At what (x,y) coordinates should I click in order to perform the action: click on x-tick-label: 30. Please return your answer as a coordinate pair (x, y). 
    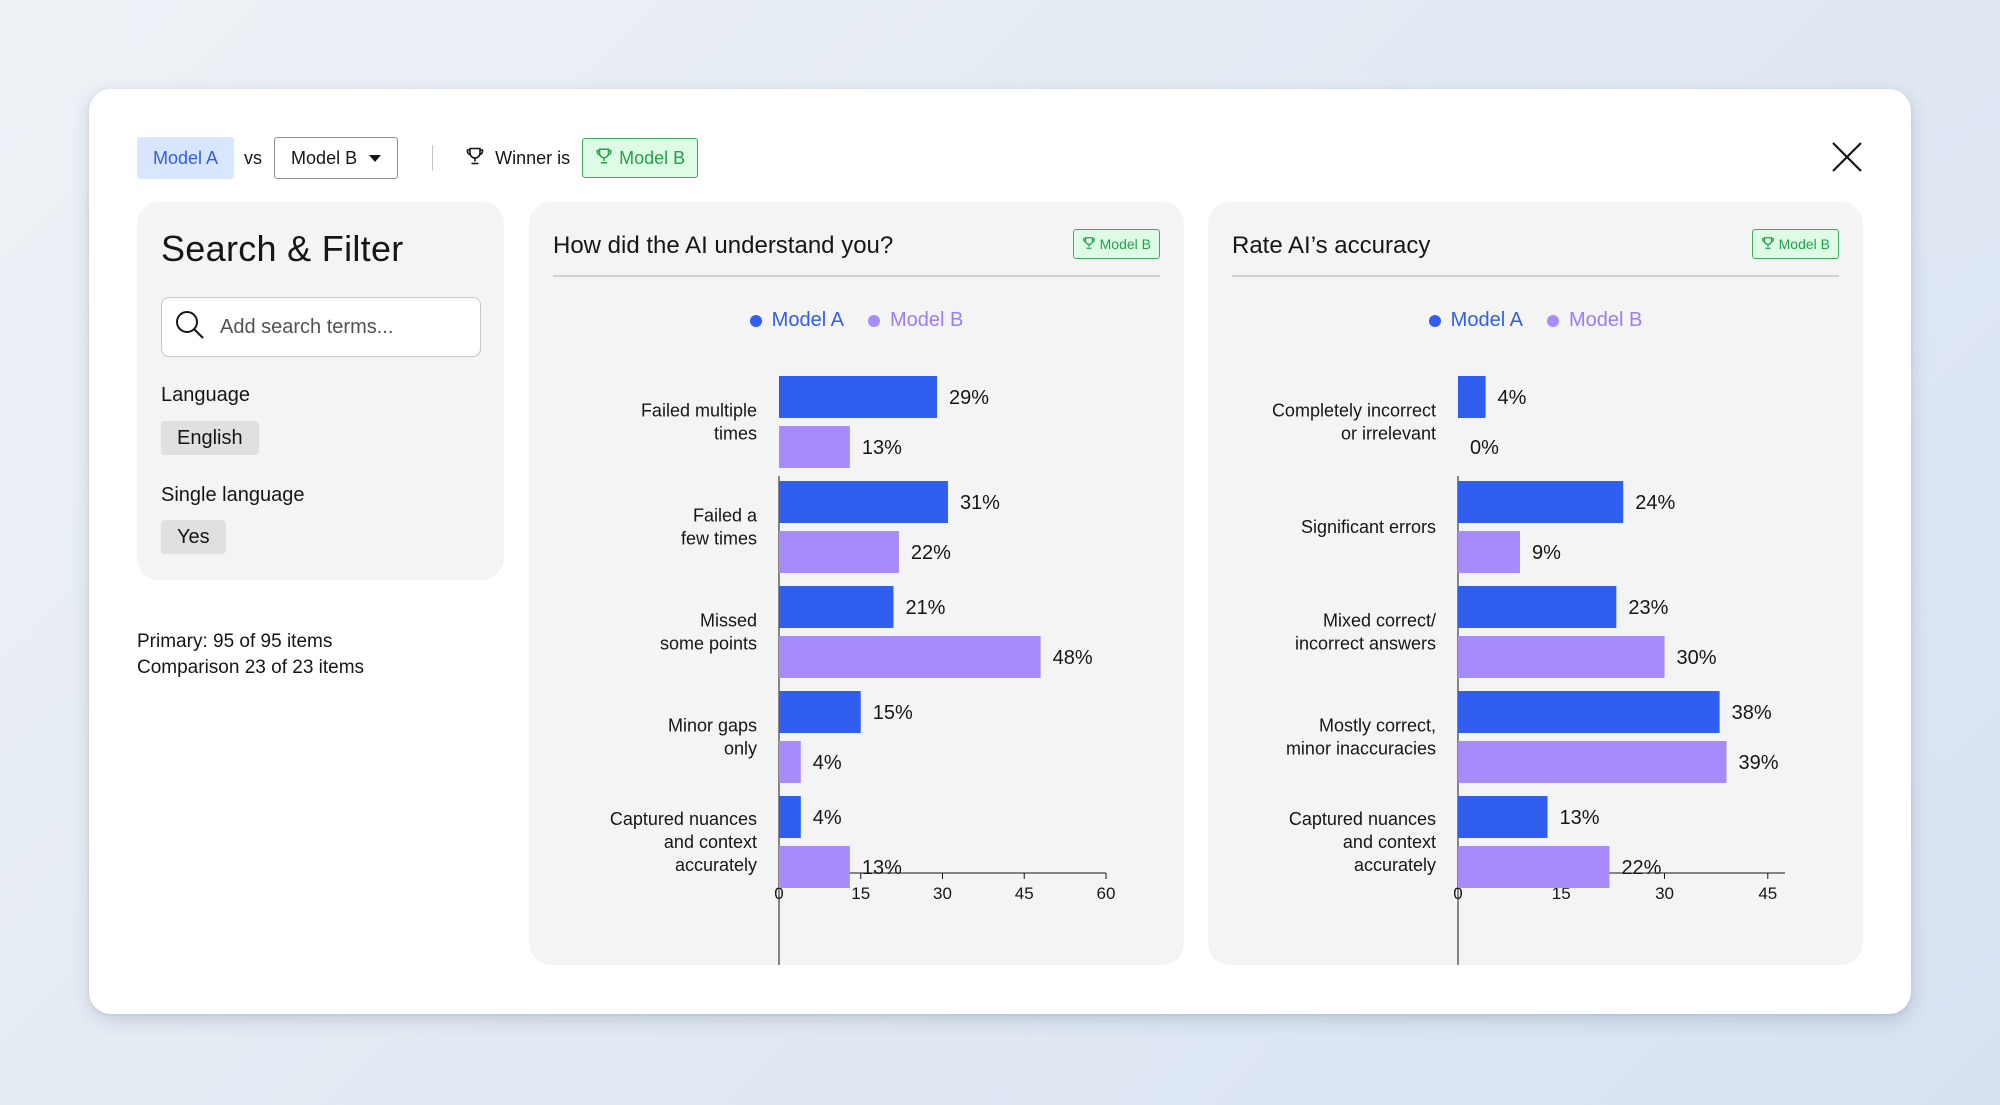
    Looking at the image, I should click on (1664, 893).